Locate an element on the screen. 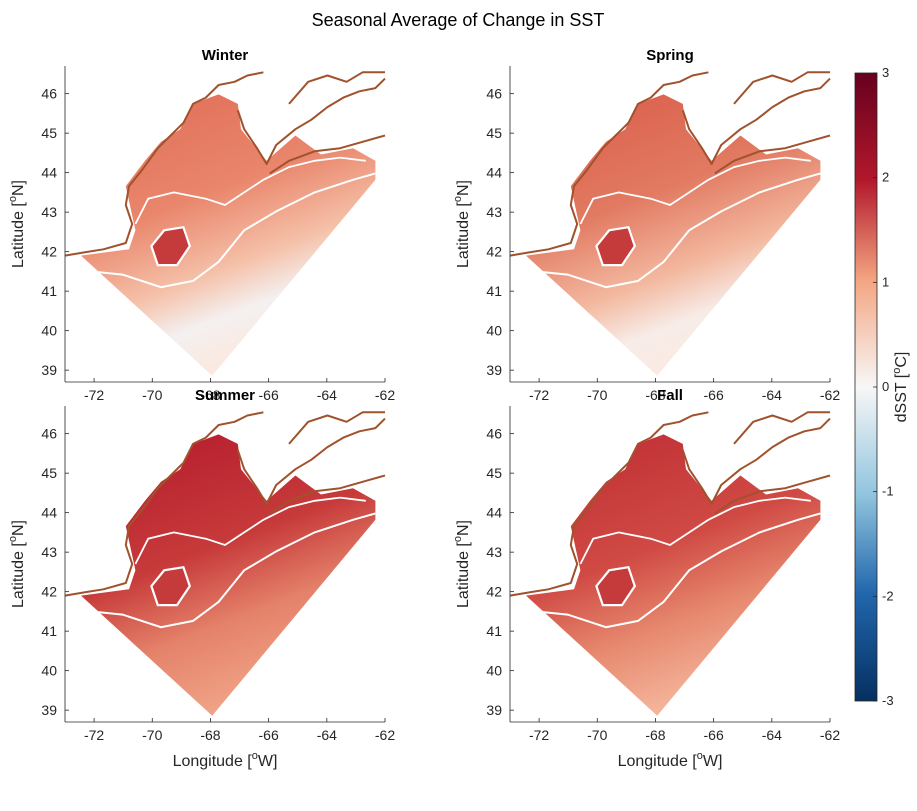 Image resolution: width=917 pixels, height=811 pixels. colorbar-ticks: 3 2 1 0 -1 -2 -3 is located at coordinates (883, 386).